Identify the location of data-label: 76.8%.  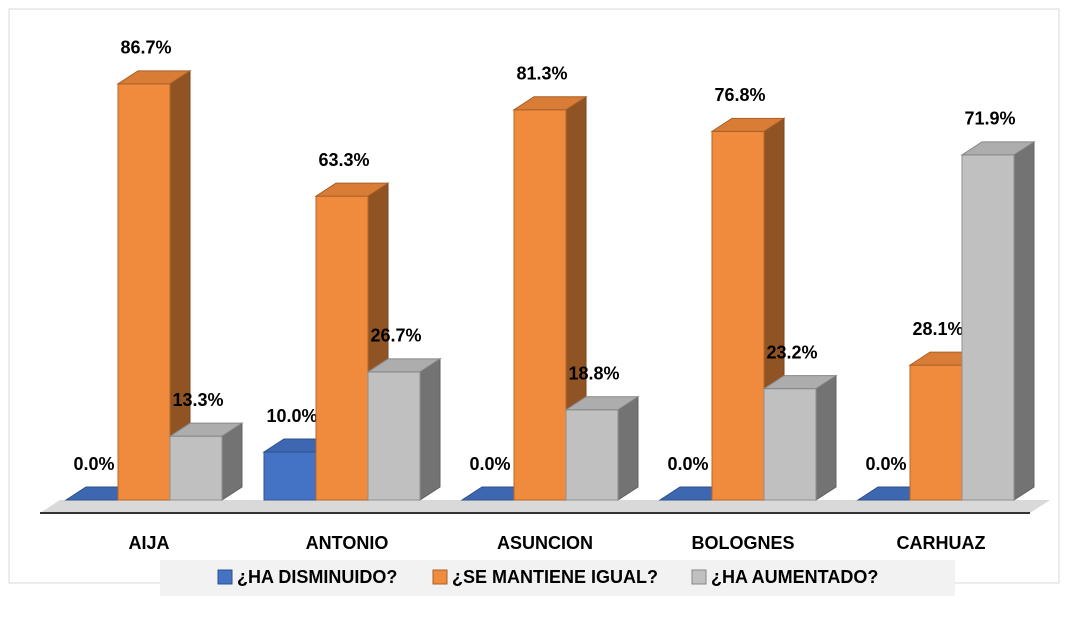
(739, 95).